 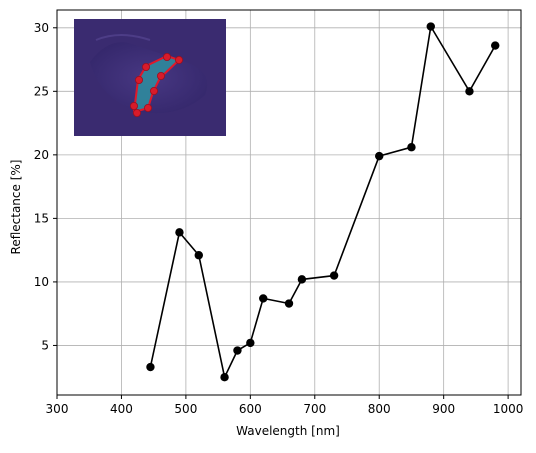 I want to click on x-tick-label: 700, so click(x=314, y=409).